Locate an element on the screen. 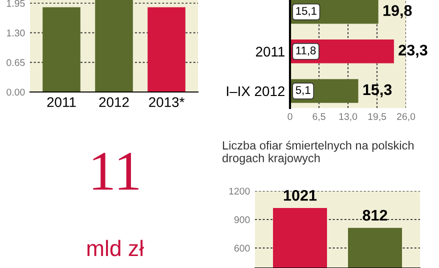 Image resolution: width=439 pixels, height=268 pixels. x-tick-label: 13,0 is located at coordinates (348, 117).